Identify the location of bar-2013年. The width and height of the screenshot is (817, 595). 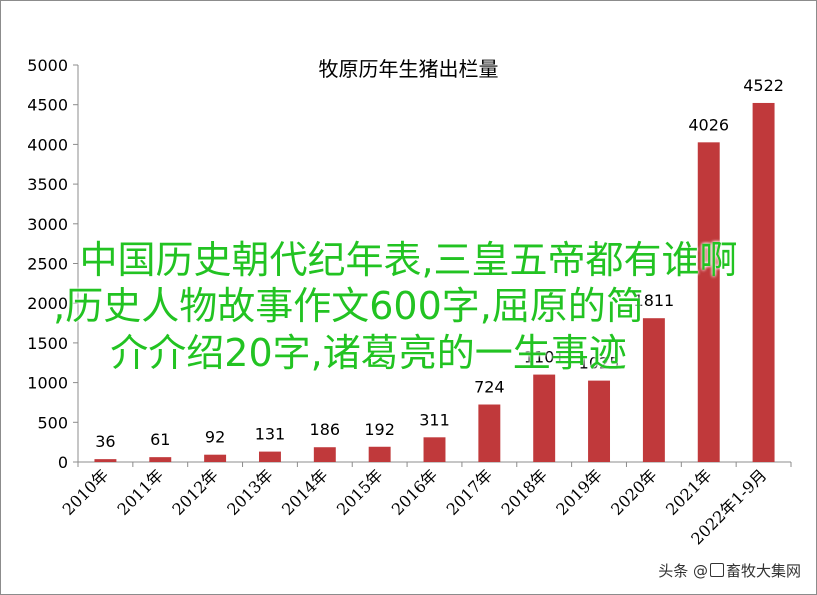
(269, 456).